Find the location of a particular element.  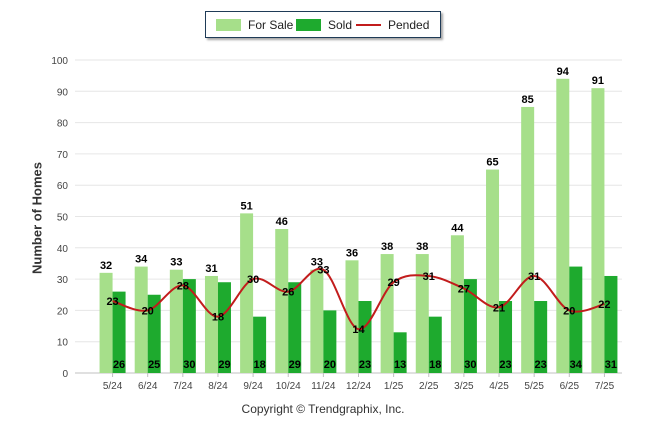

x-tick-label: 8/24 is located at coordinates (218, 386).